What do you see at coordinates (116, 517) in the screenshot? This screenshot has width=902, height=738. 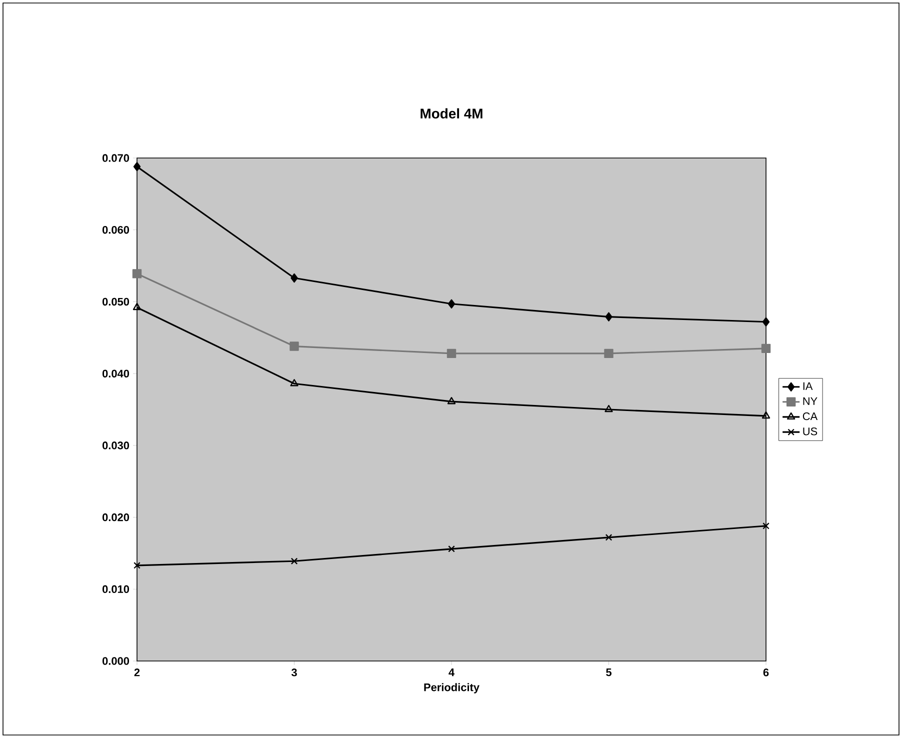 I see `y-tick-label: 0.020` at bounding box center [116, 517].